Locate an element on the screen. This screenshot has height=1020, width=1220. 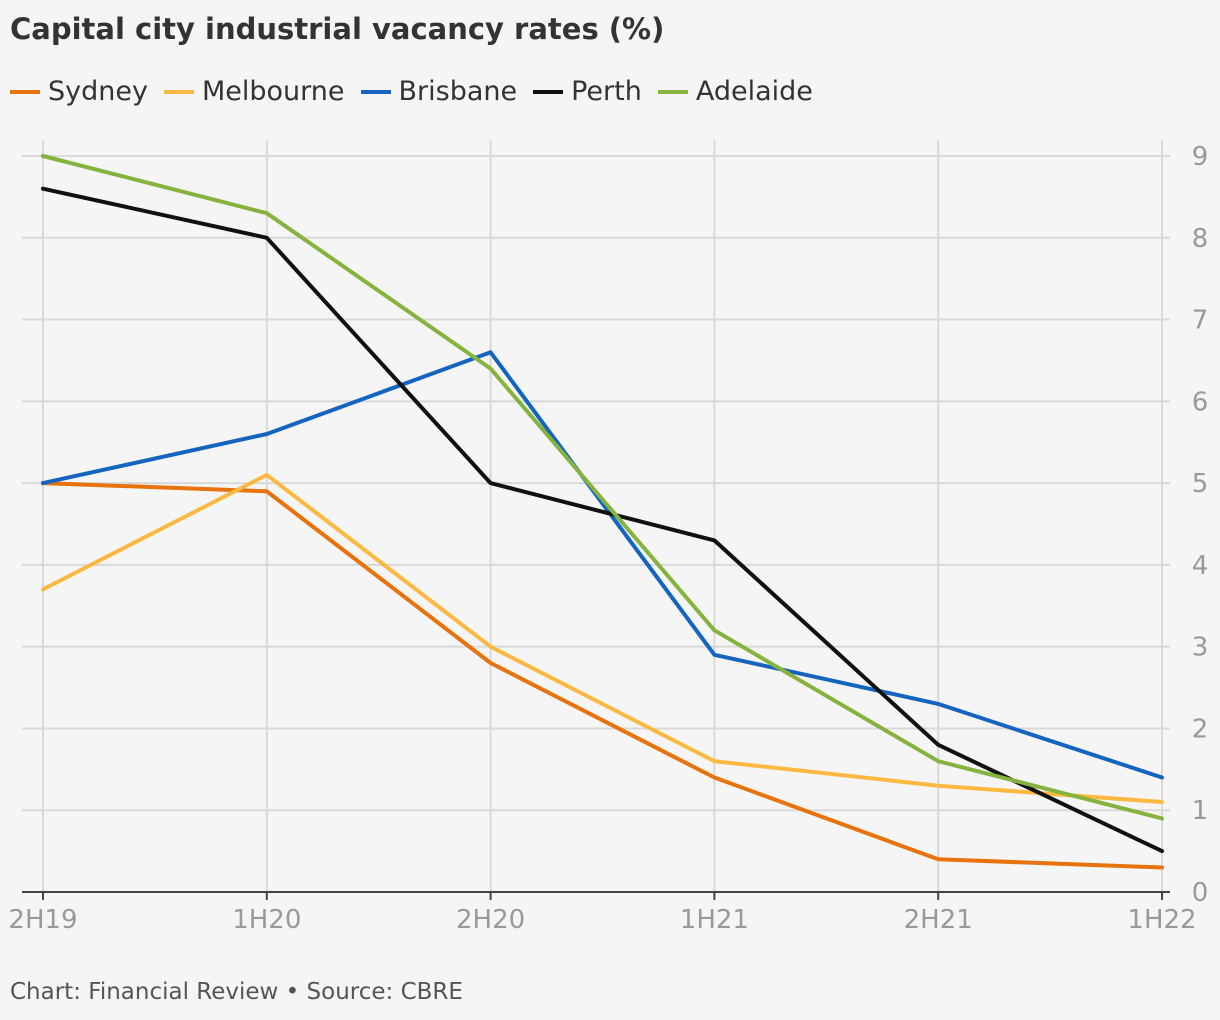
legend-item-perth: Perth is located at coordinates (587, 91).